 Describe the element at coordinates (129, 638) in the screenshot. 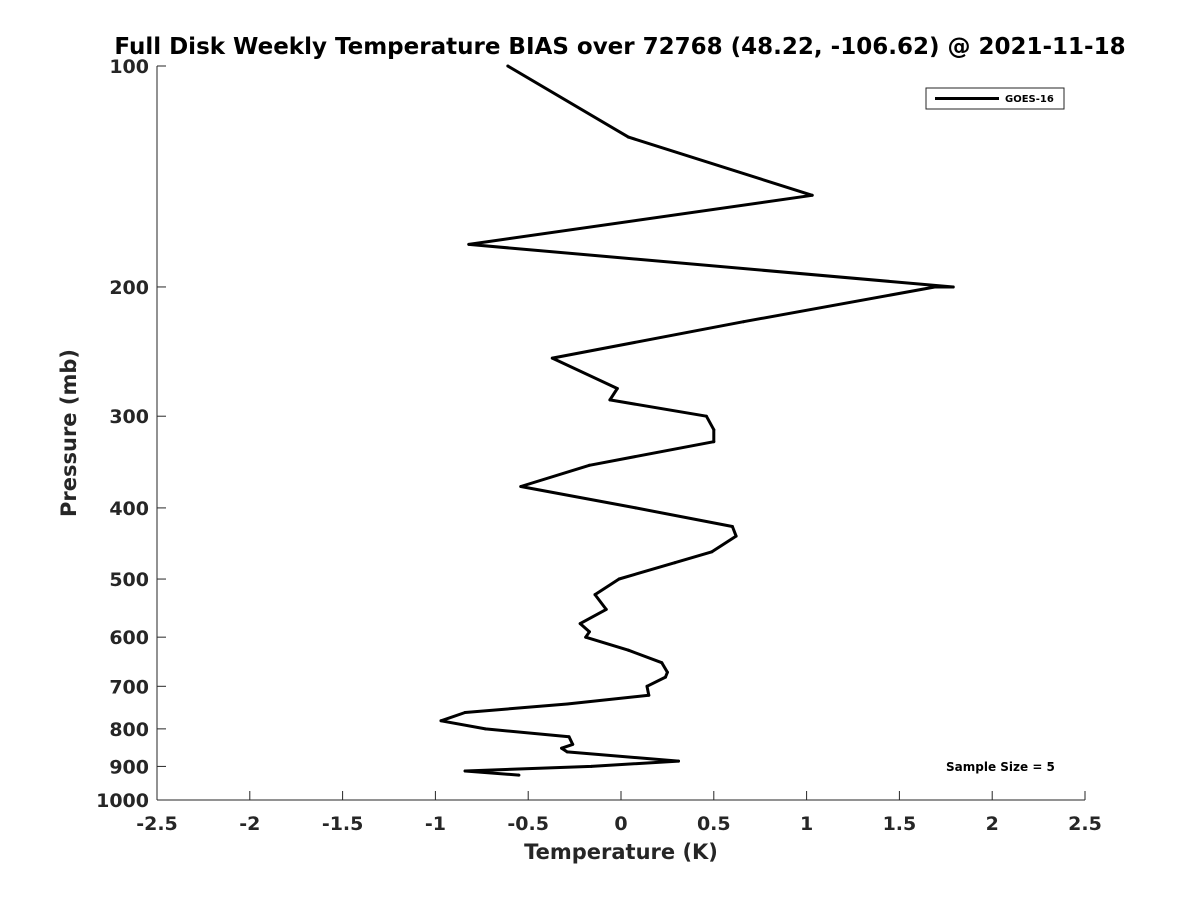

I see `y-tick-label: 600` at that location.